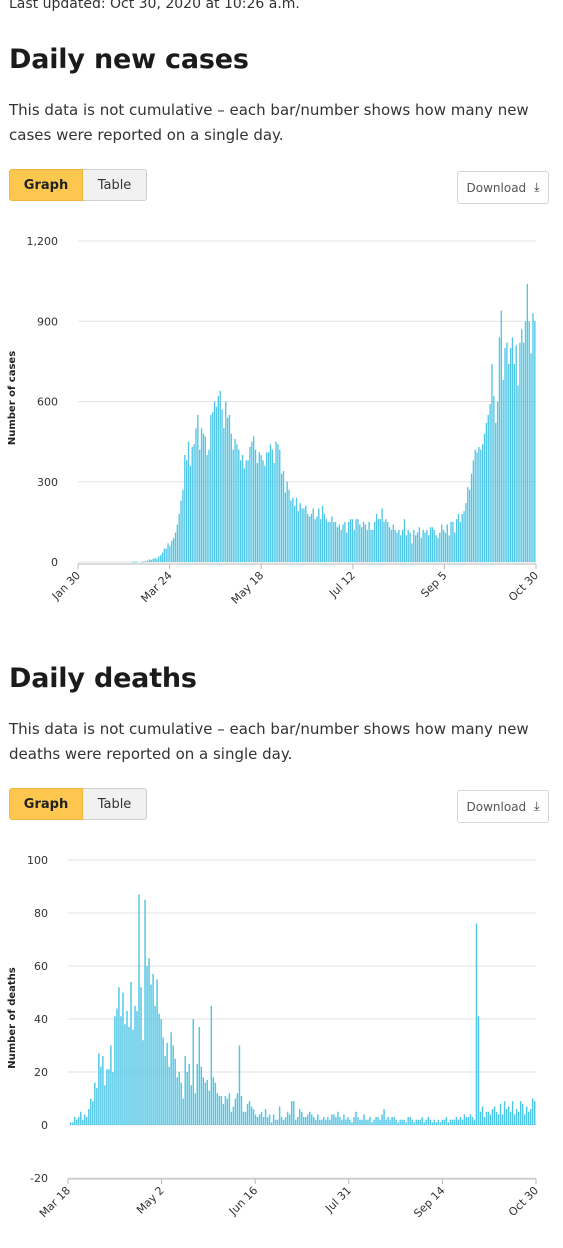 This screenshot has height=1248, width=563. What do you see at coordinates (338, 1200) in the screenshot?
I see `x-tick-label: Jul 31` at bounding box center [338, 1200].